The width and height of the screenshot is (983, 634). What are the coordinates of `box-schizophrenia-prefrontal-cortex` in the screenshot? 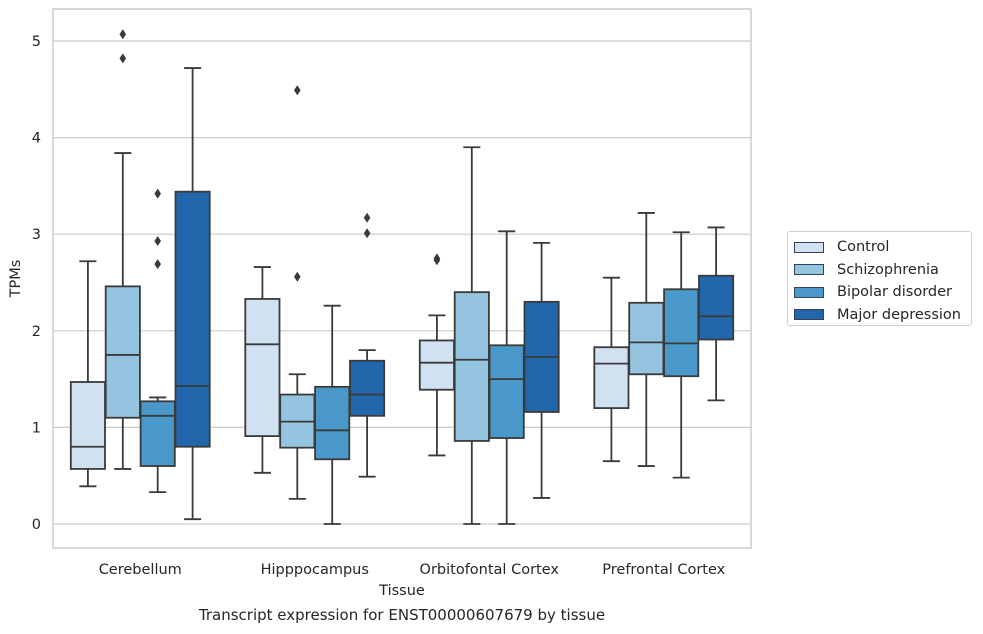 It's located at (646, 338).